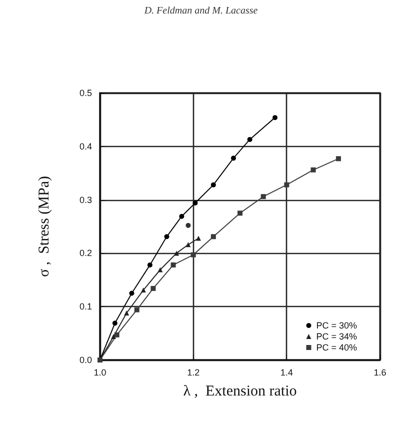 The height and width of the screenshot is (433, 402). What do you see at coordinates (44, 227) in the screenshot?
I see `y-axis-title: σ , Stress (MPa)` at bounding box center [44, 227].